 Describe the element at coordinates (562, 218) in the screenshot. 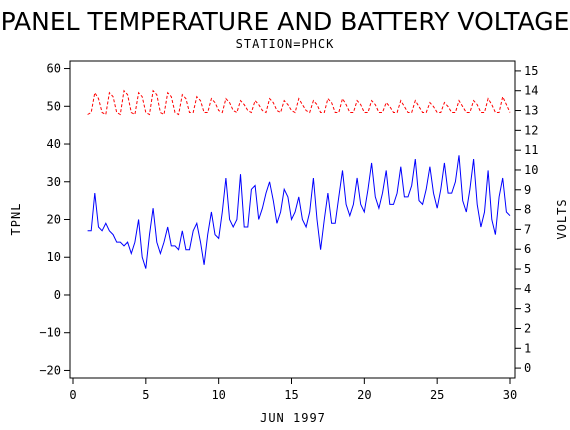

I see `y-axis-right-label: VOLTS` at that location.